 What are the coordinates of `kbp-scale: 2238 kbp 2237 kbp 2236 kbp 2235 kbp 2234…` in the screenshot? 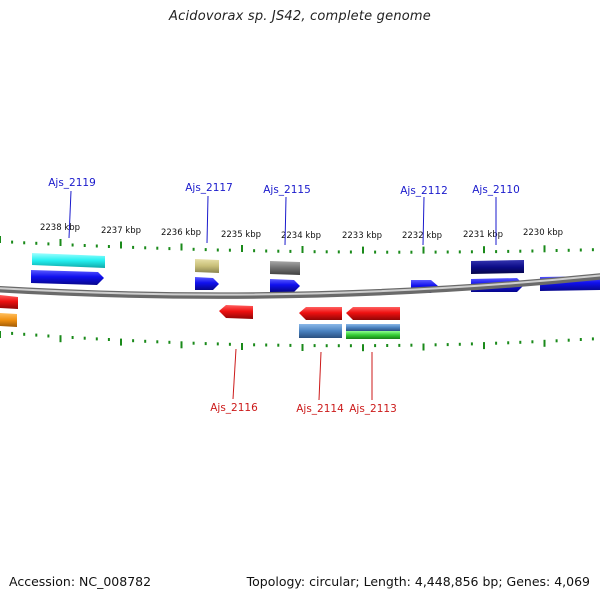 It's located at (301, 232).